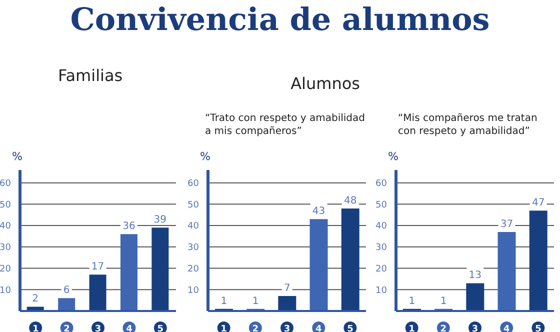  What do you see at coordinates (129, 226) in the screenshot?
I see `data-label: 36` at bounding box center [129, 226].